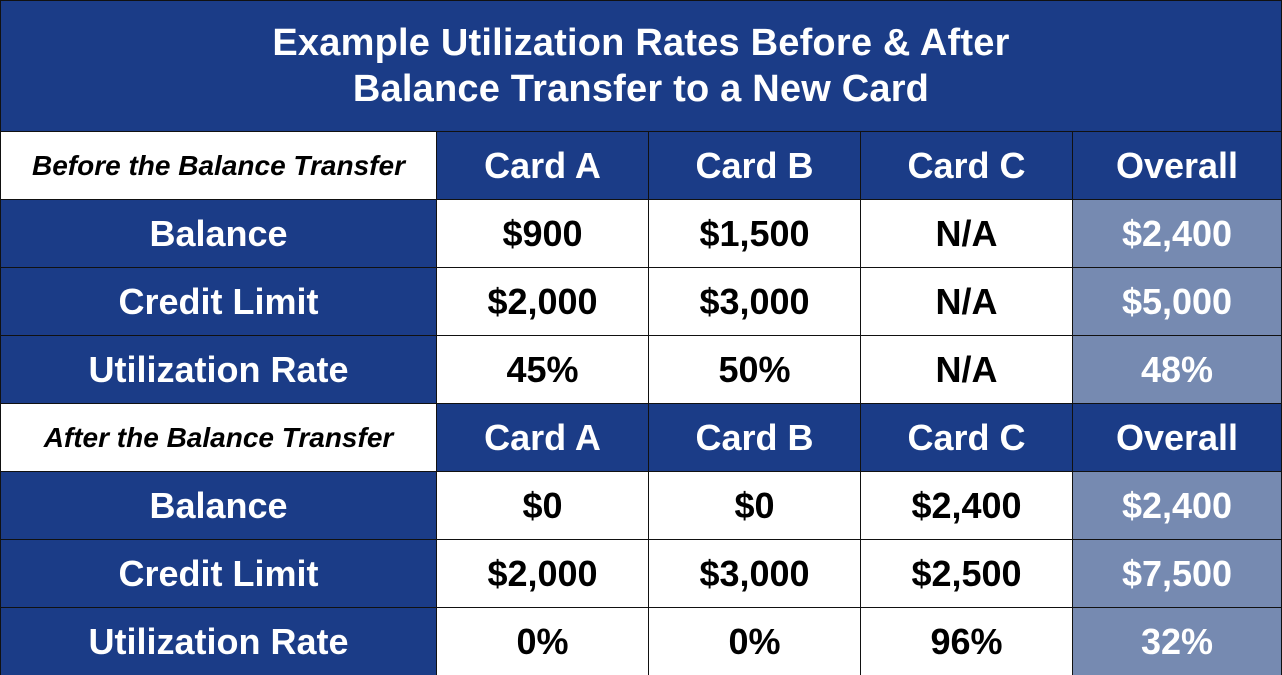  I want to click on after-balance-card-c: $2,400, so click(967, 506).